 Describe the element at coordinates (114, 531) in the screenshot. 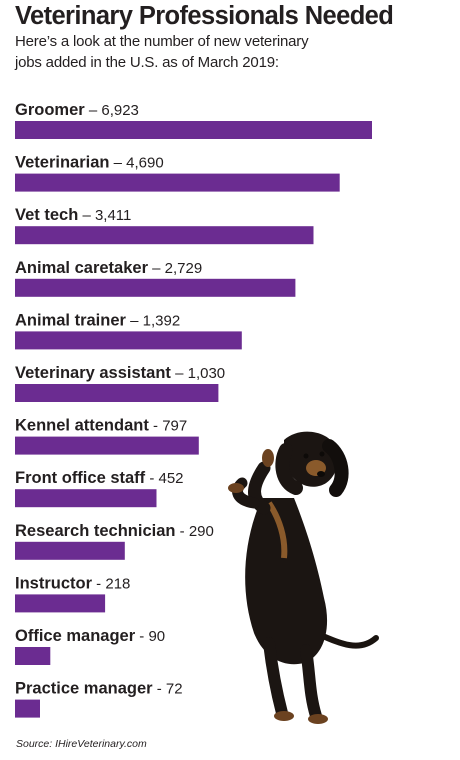

I see `bar-label: Research technician - 290` at that location.